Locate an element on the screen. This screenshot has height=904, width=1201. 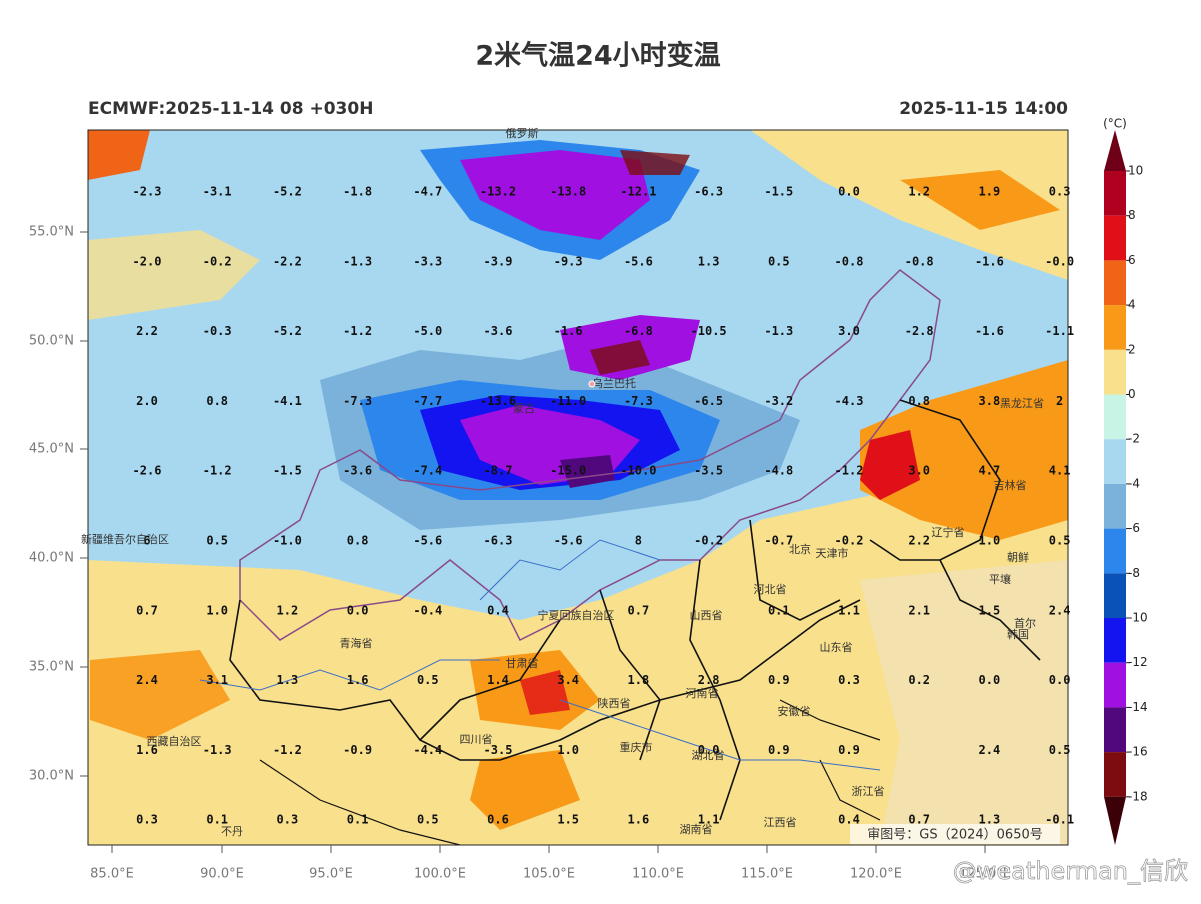
place-label: 辽宁省 is located at coordinates (948, 532).